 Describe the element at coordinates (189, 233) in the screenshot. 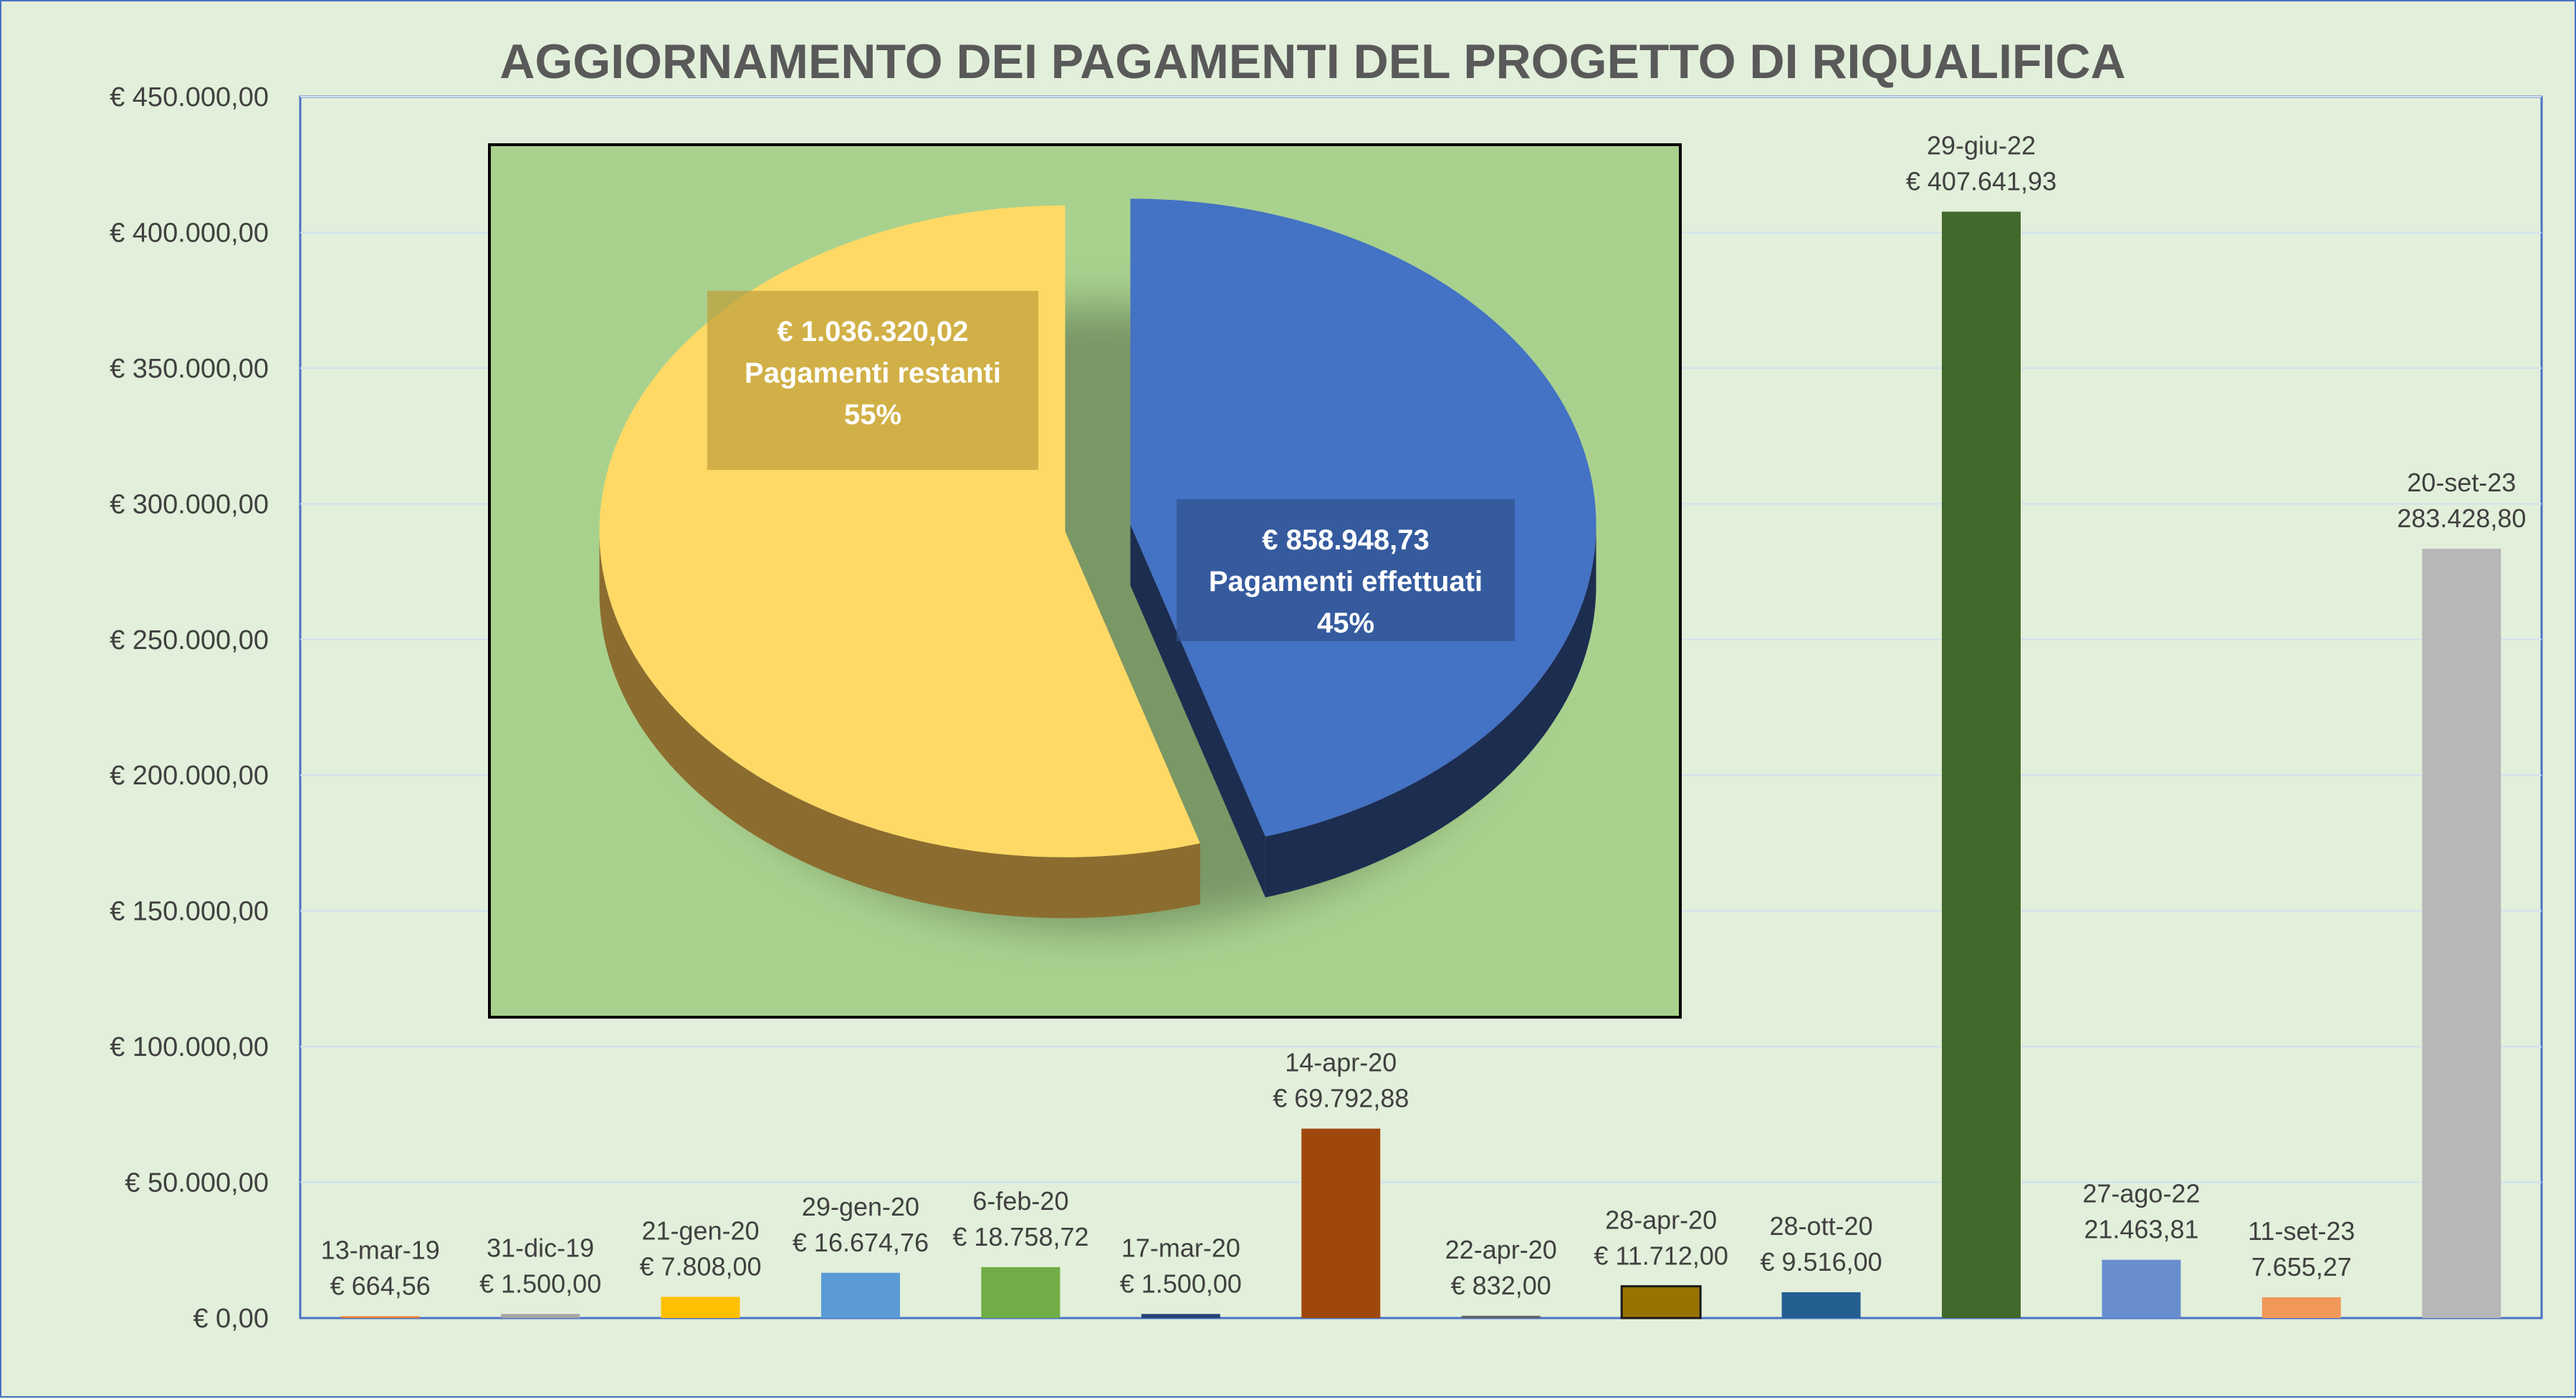

I see `y-tick-label: € 400.000,00` at that location.